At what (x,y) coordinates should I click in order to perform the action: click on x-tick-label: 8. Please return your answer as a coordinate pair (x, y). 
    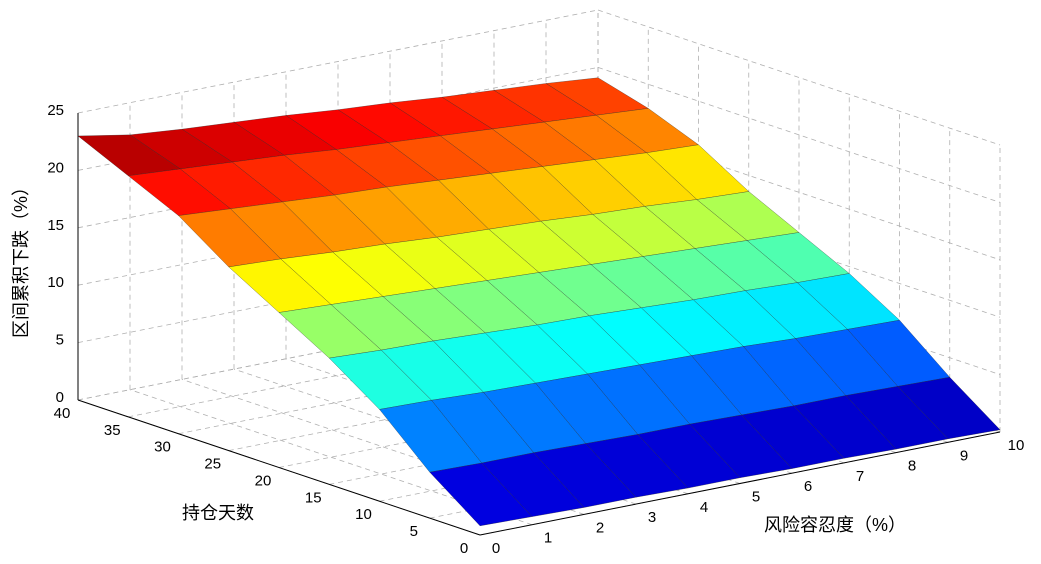
    Looking at the image, I should click on (912, 466).